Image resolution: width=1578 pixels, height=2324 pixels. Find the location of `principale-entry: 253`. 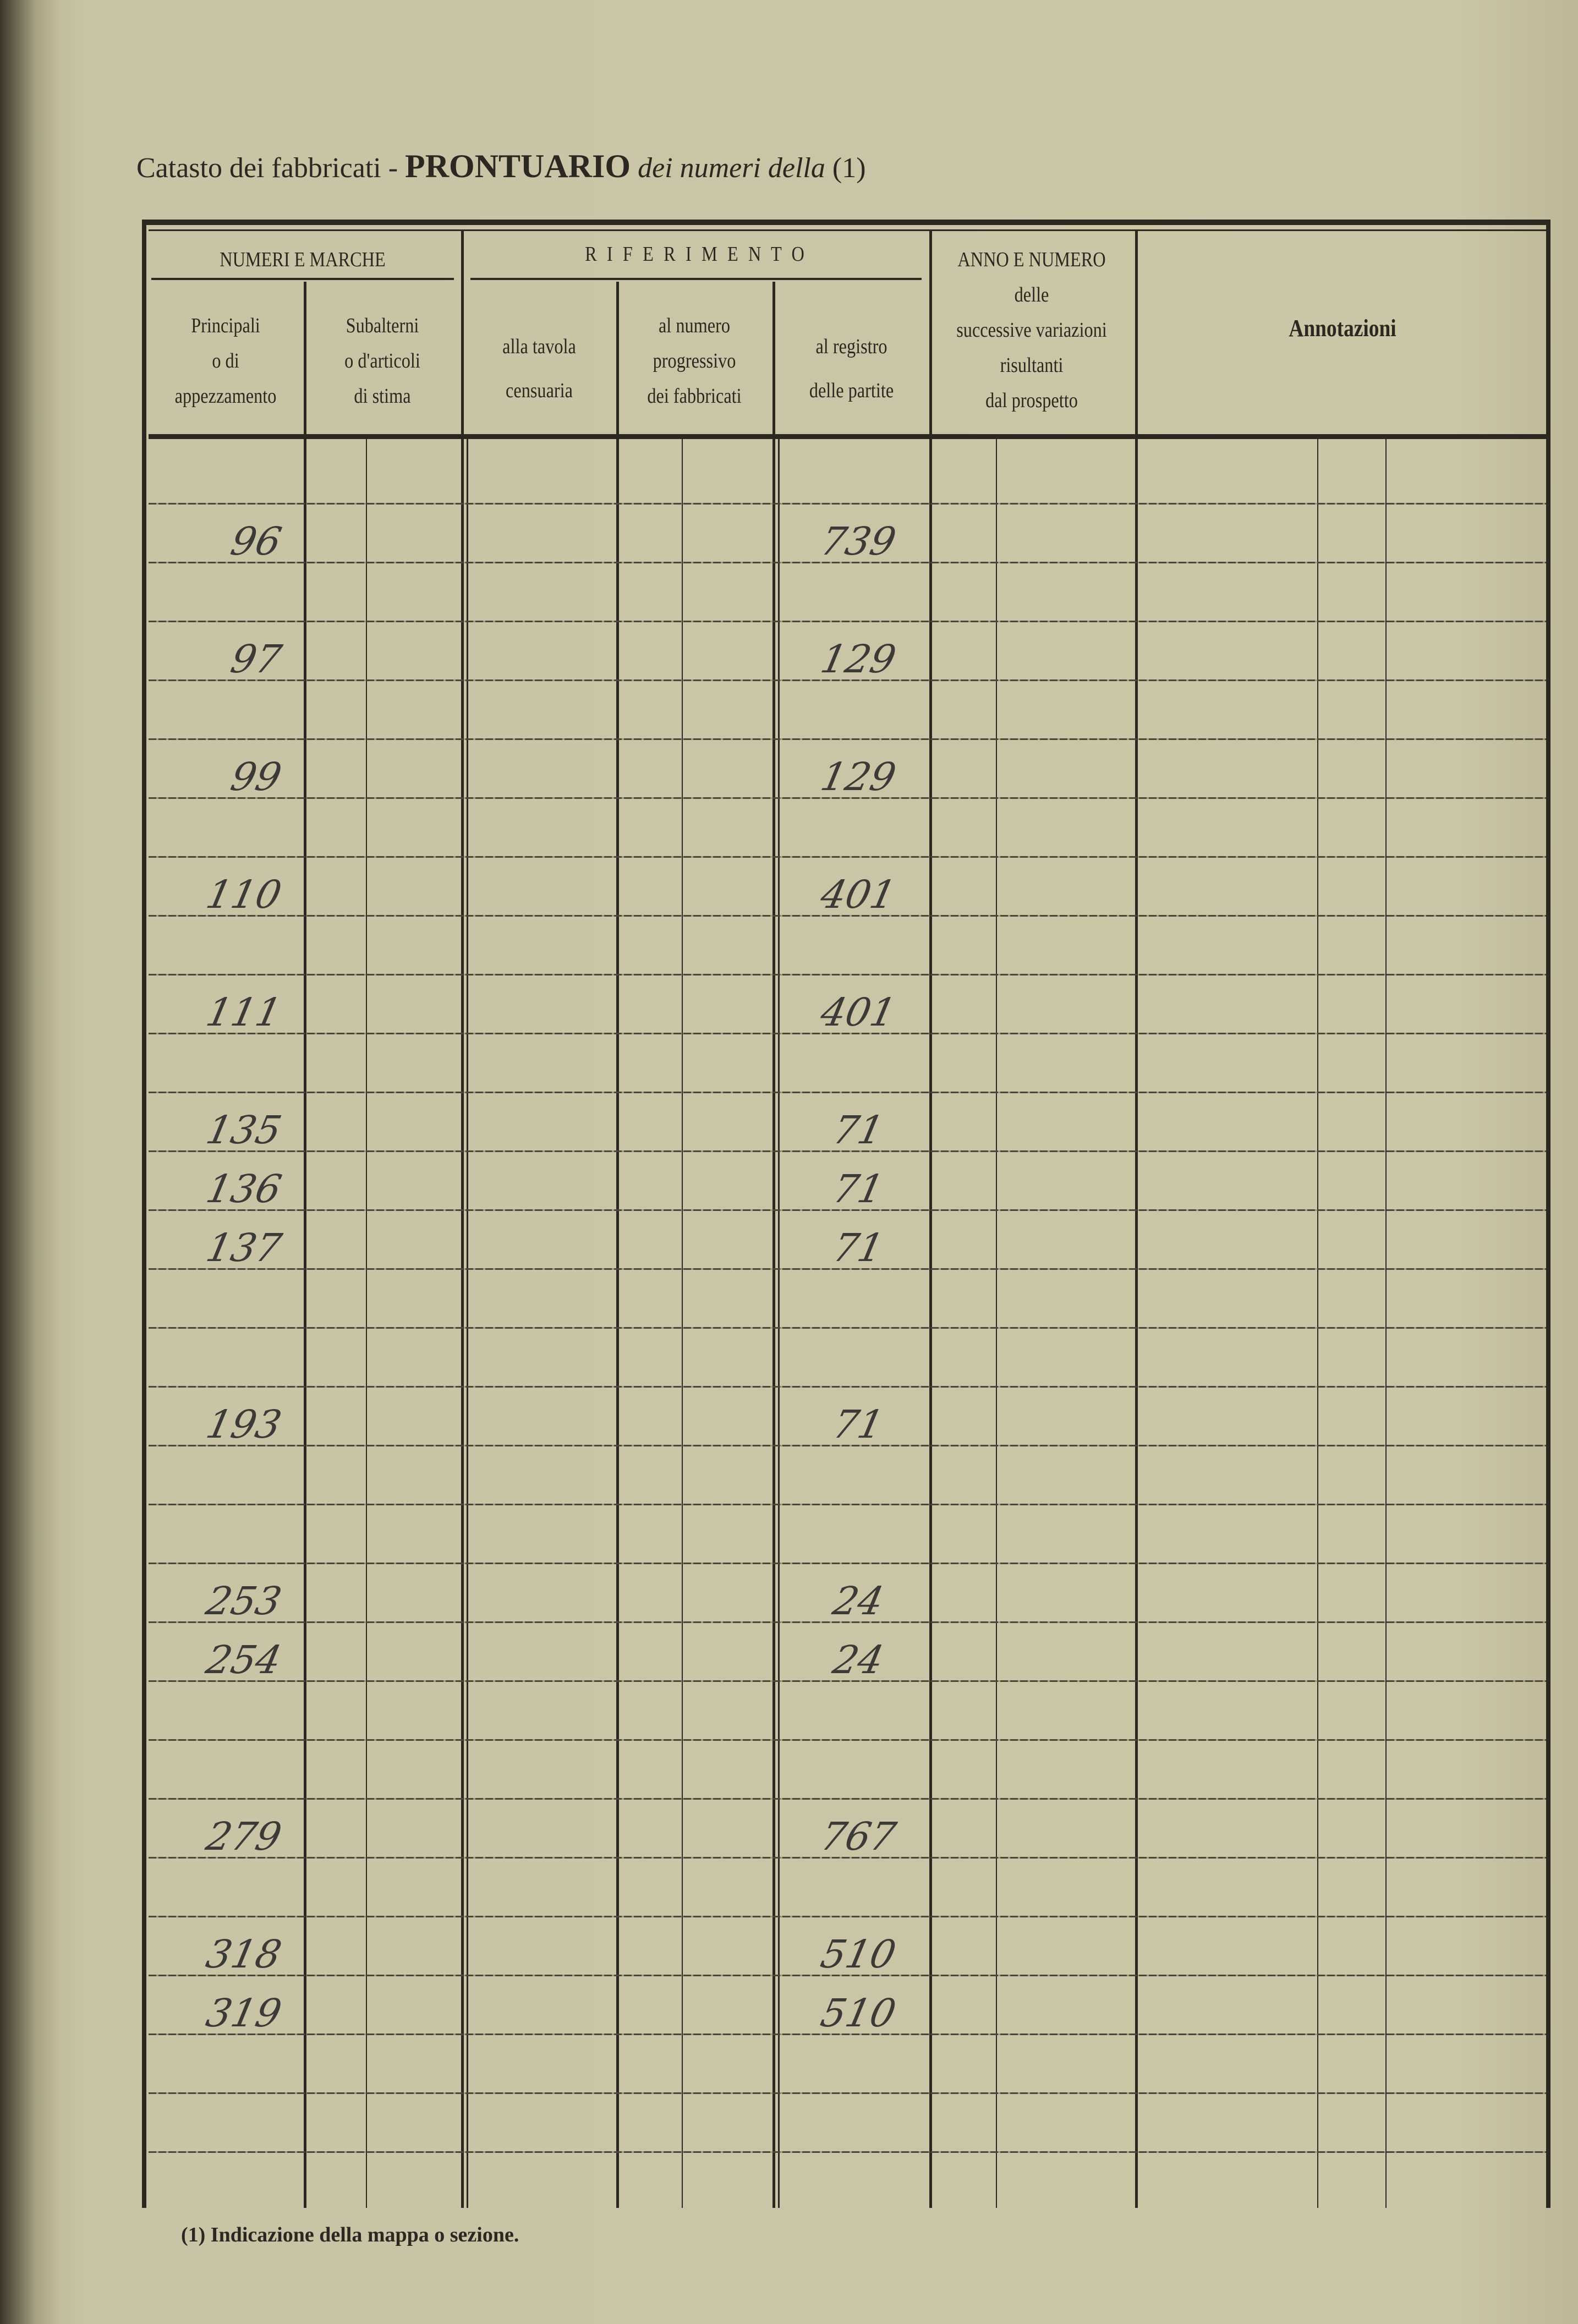

principale-entry: 253 is located at coordinates (244, 1601).